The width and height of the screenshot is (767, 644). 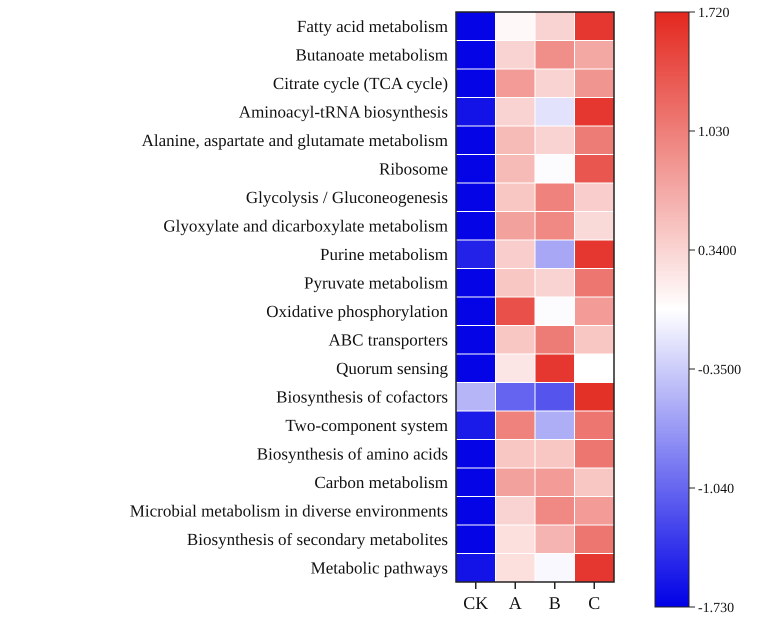 I want to click on x-tick-label: B, so click(x=554, y=603).